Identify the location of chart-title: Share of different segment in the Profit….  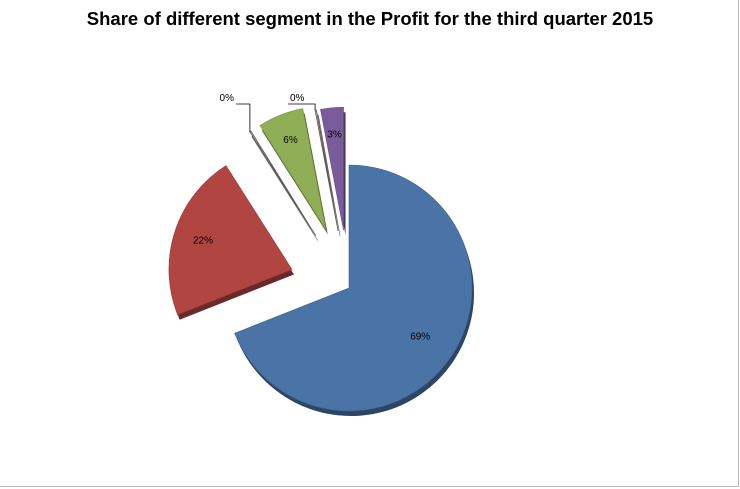
(370, 18).